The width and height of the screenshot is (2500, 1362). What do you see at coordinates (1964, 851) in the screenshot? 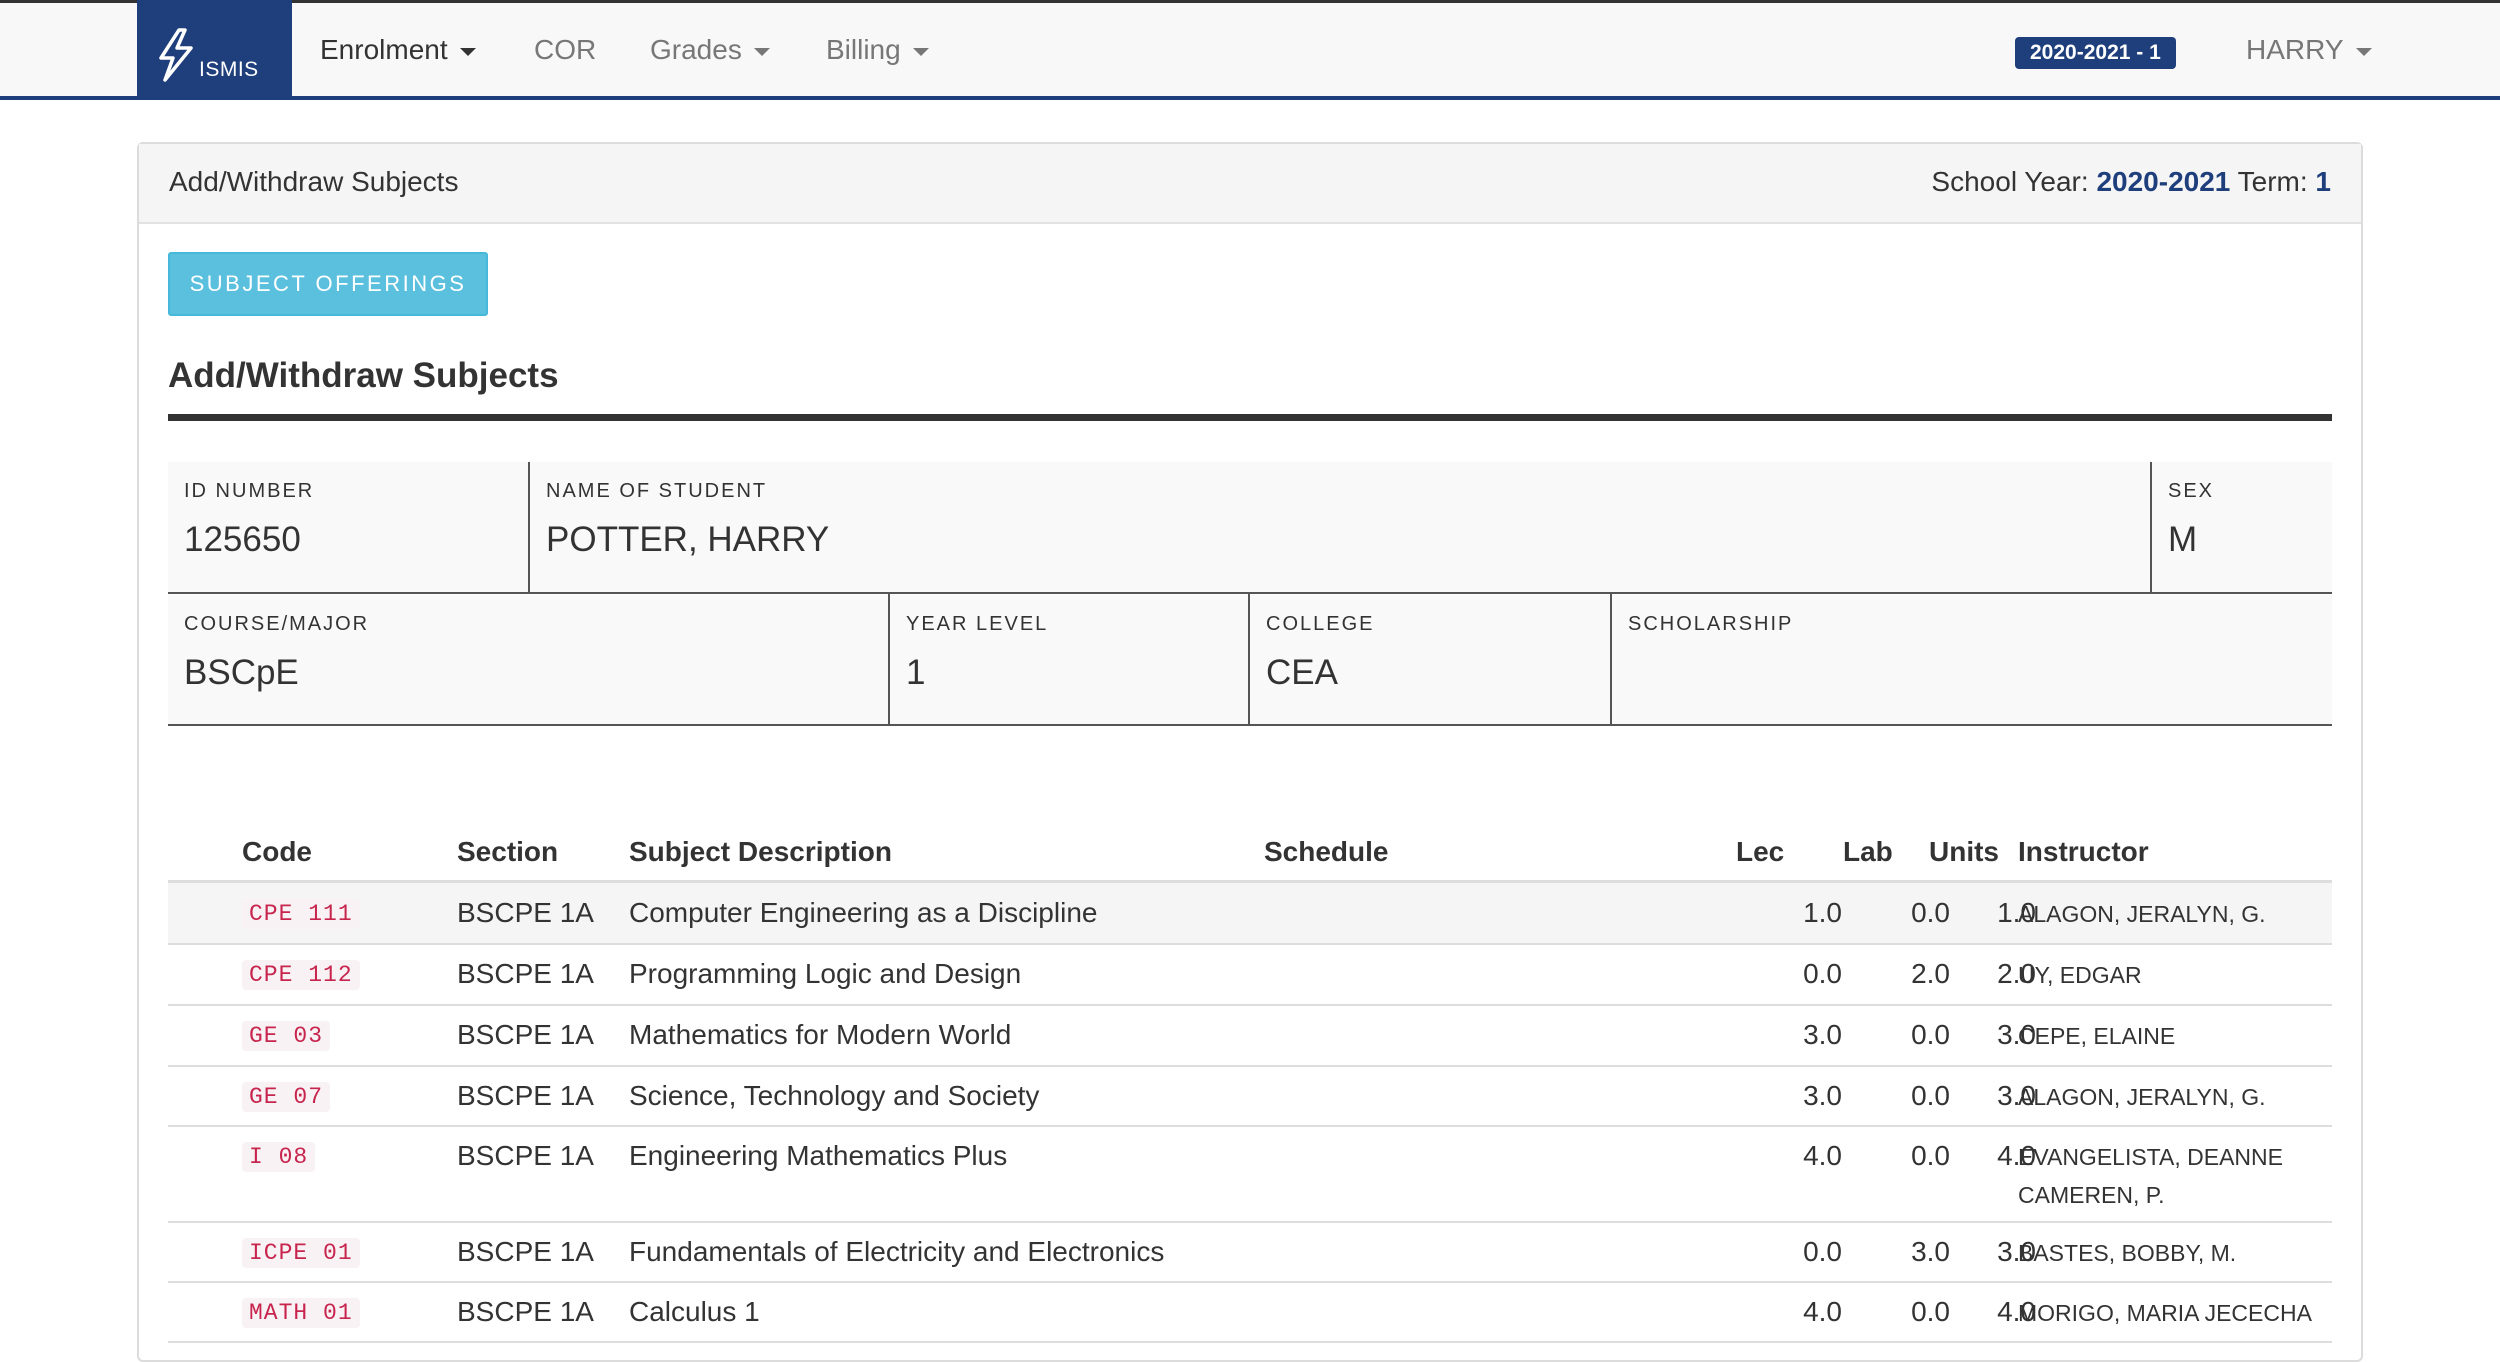
I see `col-header-units: Units` at bounding box center [1964, 851].